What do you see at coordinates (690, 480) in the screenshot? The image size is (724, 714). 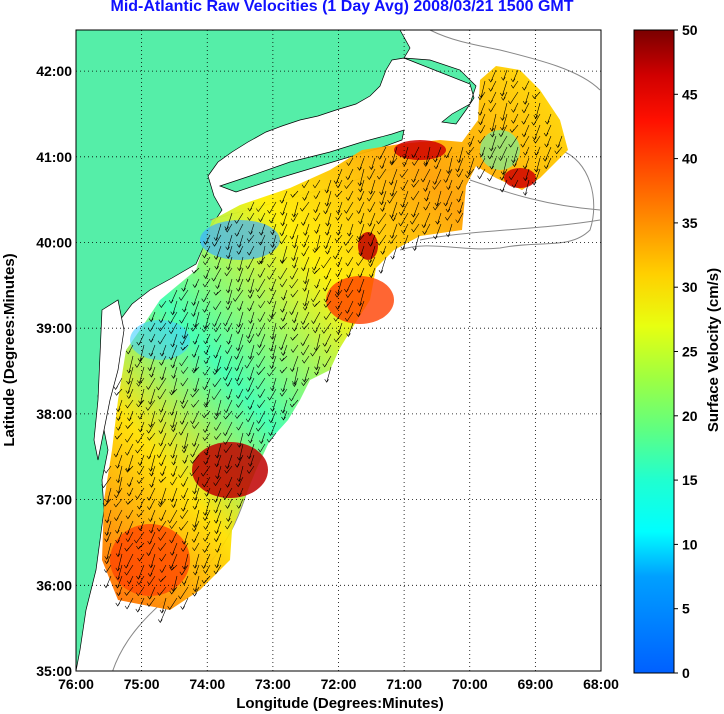 I see `colorbar-tick-label: 15` at bounding box center [690, 480].